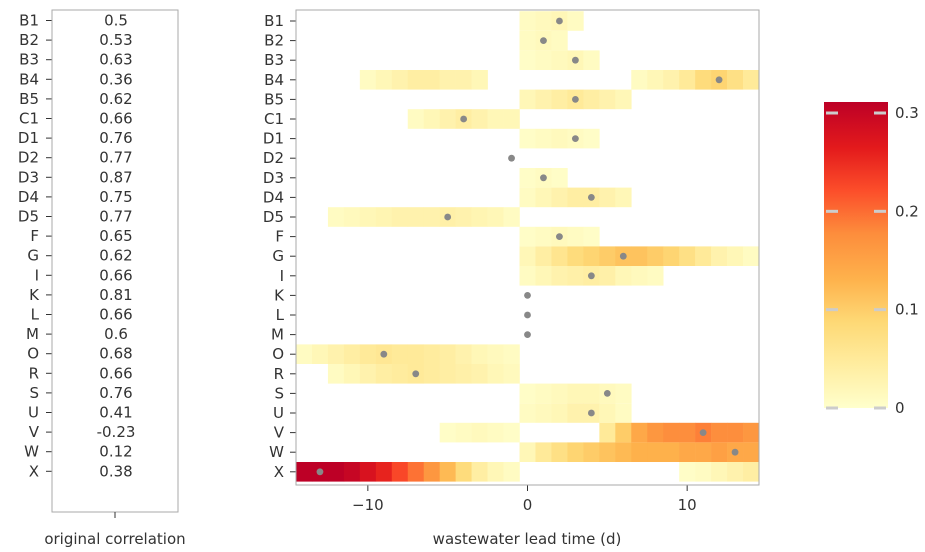 This screenshot has height=552, width=925. What do you see at coordinates (115, 354) in the screenshot?
I see `table-row-value: 0.68` at bounding box center [115, 354].